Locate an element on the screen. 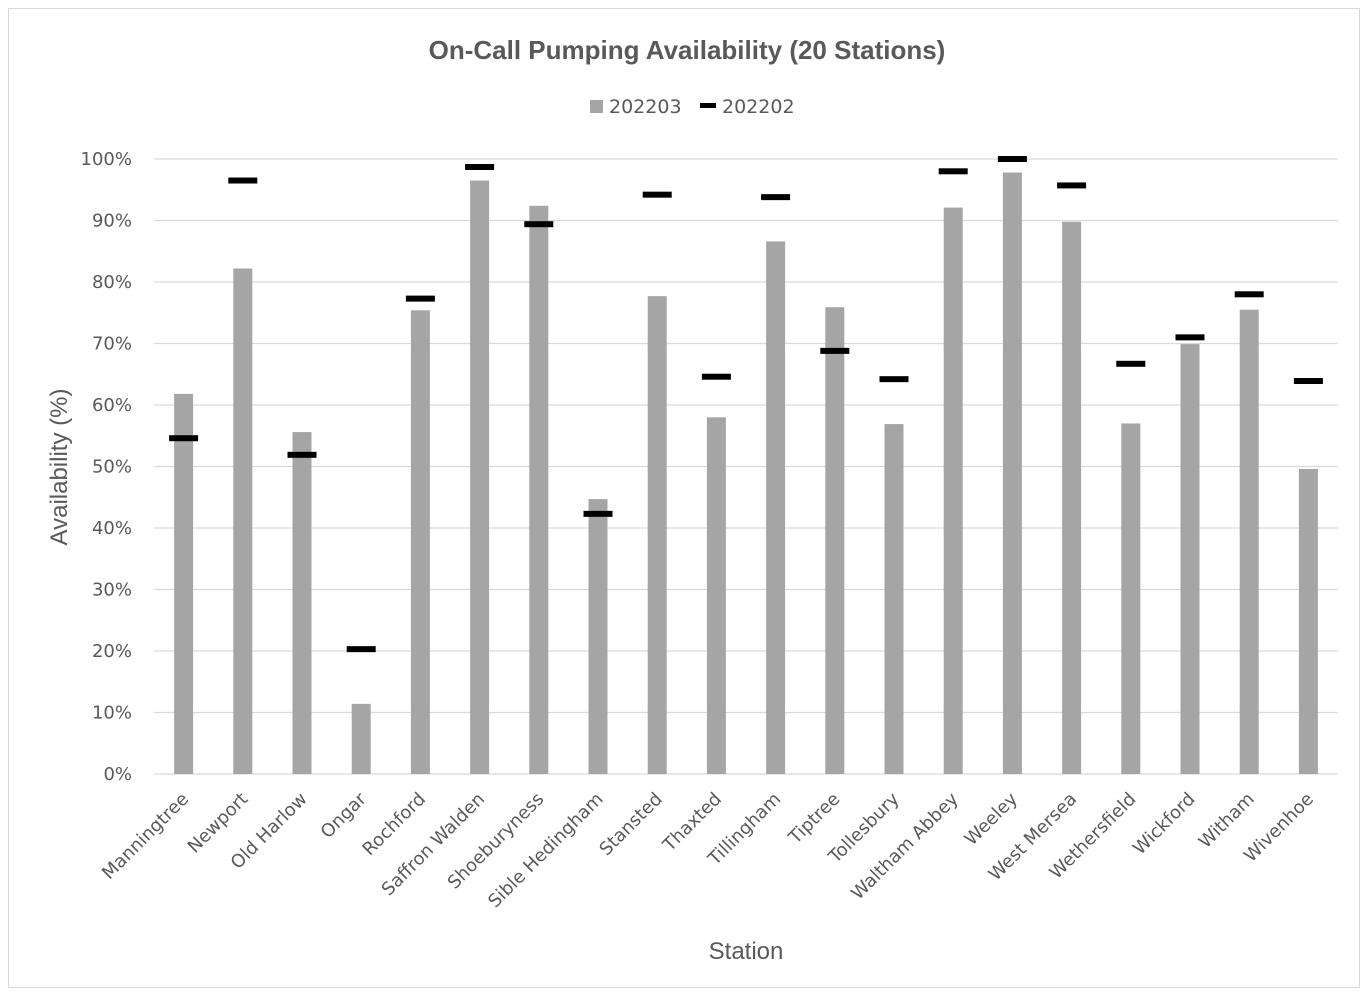 This screenshot has width=1369, height=992. x-tick-label: Stansted is located at coordinates (630, 824).